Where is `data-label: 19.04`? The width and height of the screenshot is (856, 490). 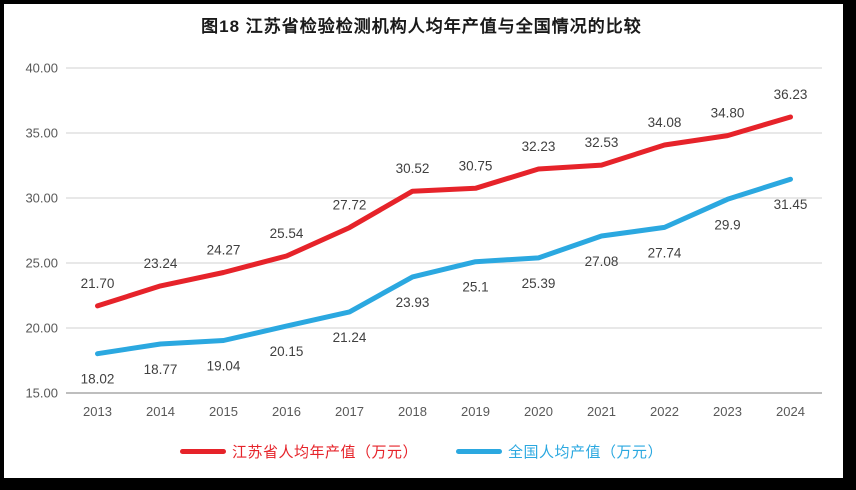
data-label: 19.04 is located at coordinates (224, 365).